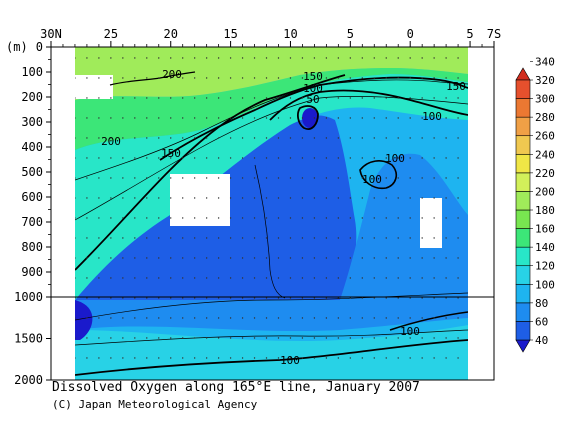  What do you see at coordinates (39, 47) in the screenshot?
I see `y-tick-label: 0` at bounding box center [39, 47].